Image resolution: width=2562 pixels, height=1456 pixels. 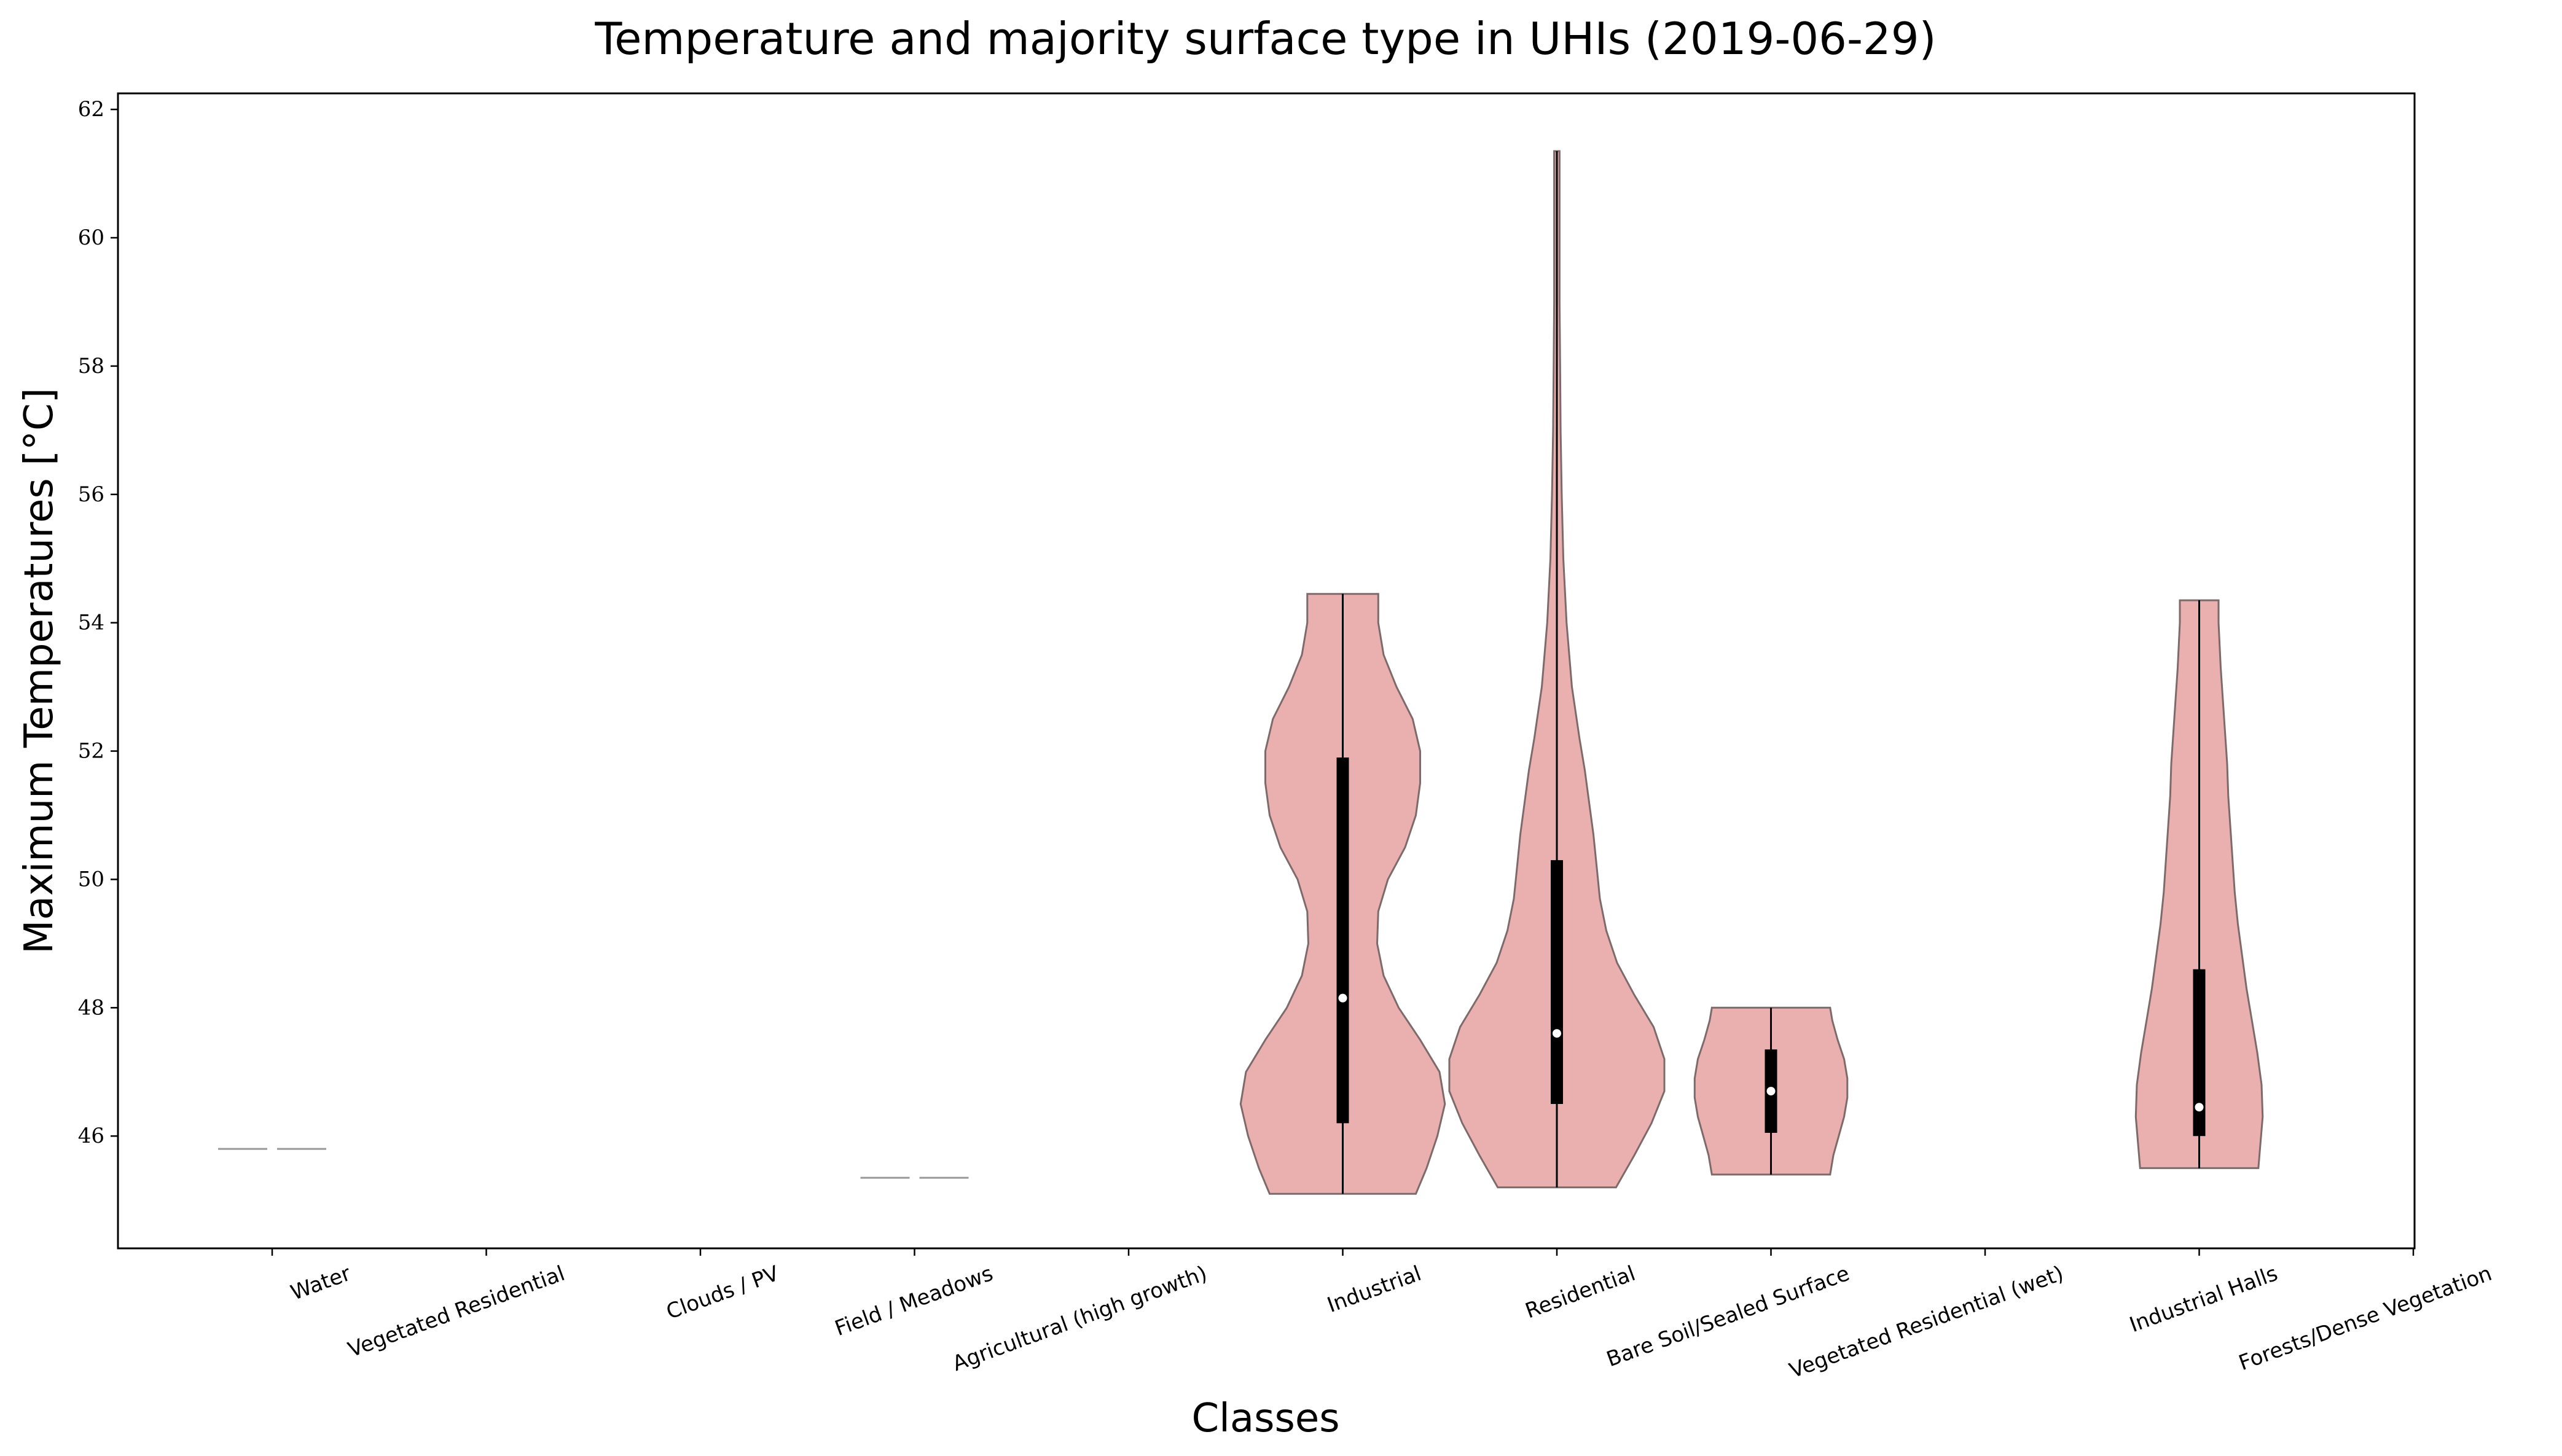 What do you see at coordinates (91, 1007) in the screenshot?
I see `y-tick-label: 48` at bounding box center [91, 1007].